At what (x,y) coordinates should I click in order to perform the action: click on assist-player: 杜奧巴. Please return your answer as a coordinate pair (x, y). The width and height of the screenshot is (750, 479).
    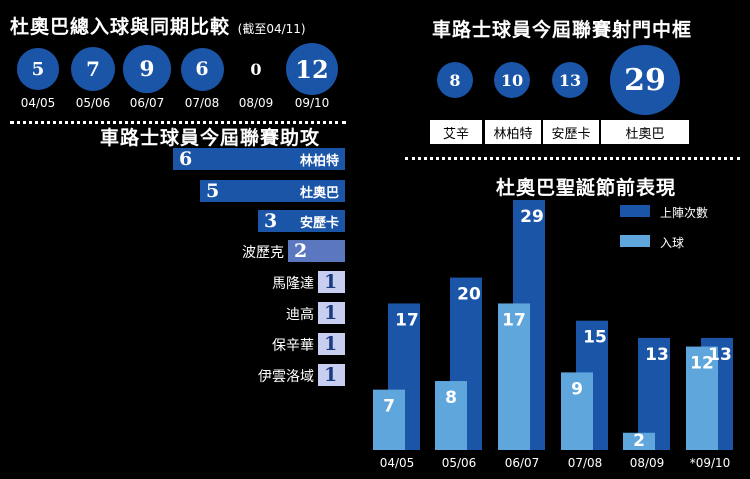
    Looking at the image, I should click on (319, 193).